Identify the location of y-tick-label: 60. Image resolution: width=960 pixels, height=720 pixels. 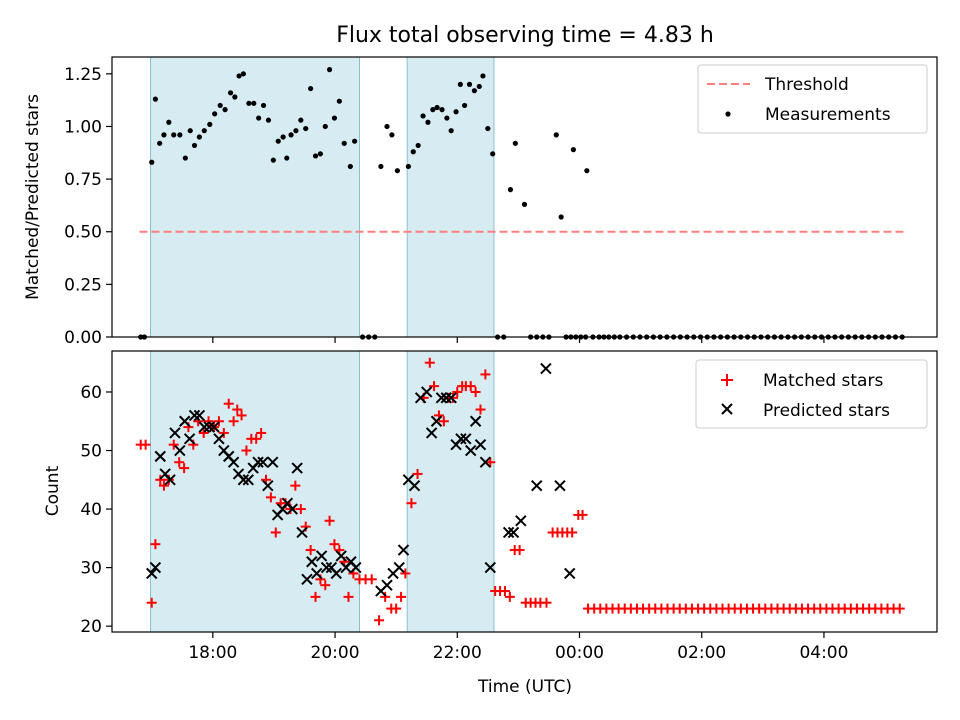
(91, 393).